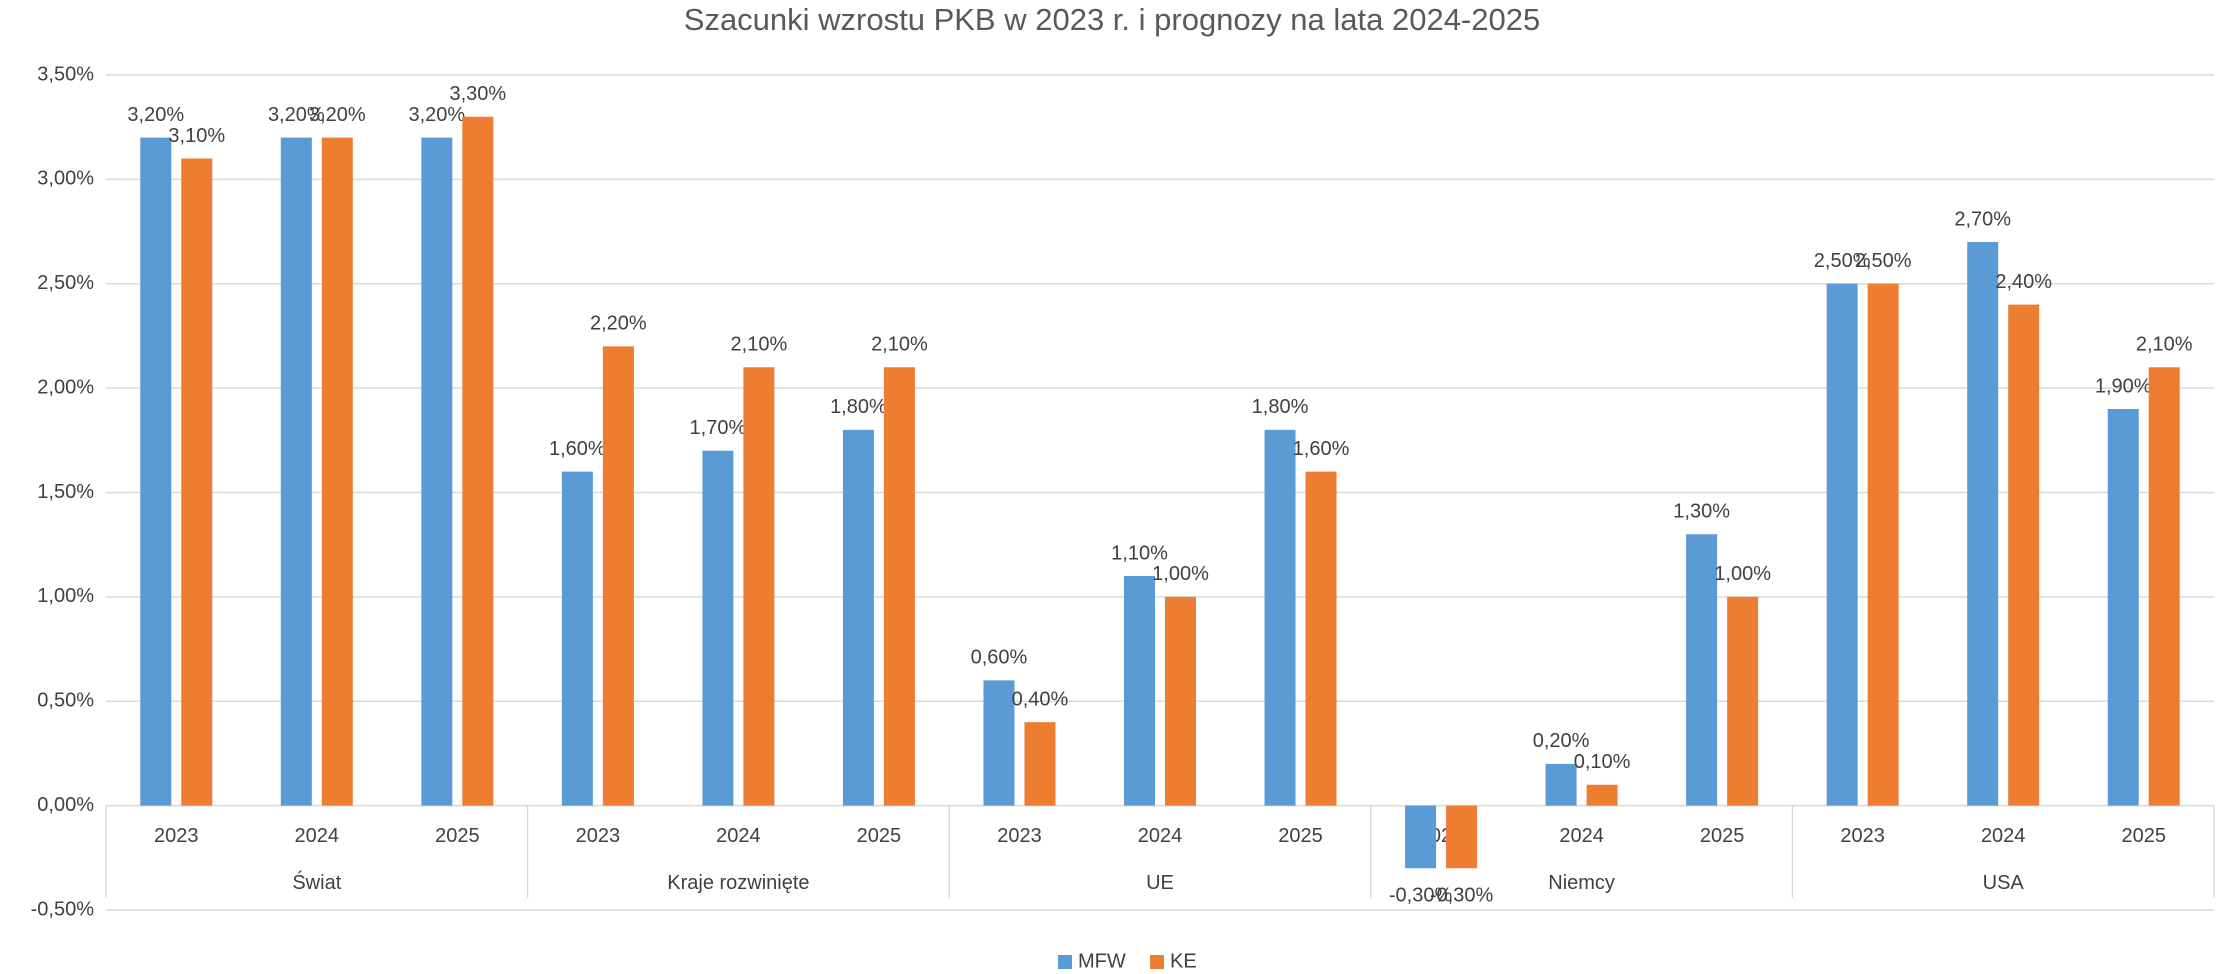  I want to click on y-tick-label: 1,50%, so click(65, 492).